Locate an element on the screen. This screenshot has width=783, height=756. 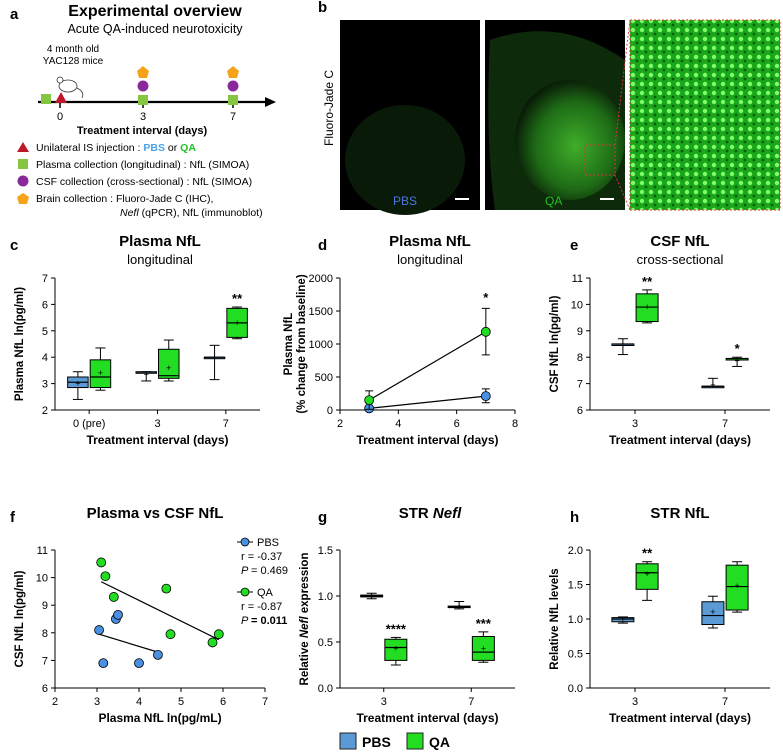
scale-bar is located at coordinates (462, 199).